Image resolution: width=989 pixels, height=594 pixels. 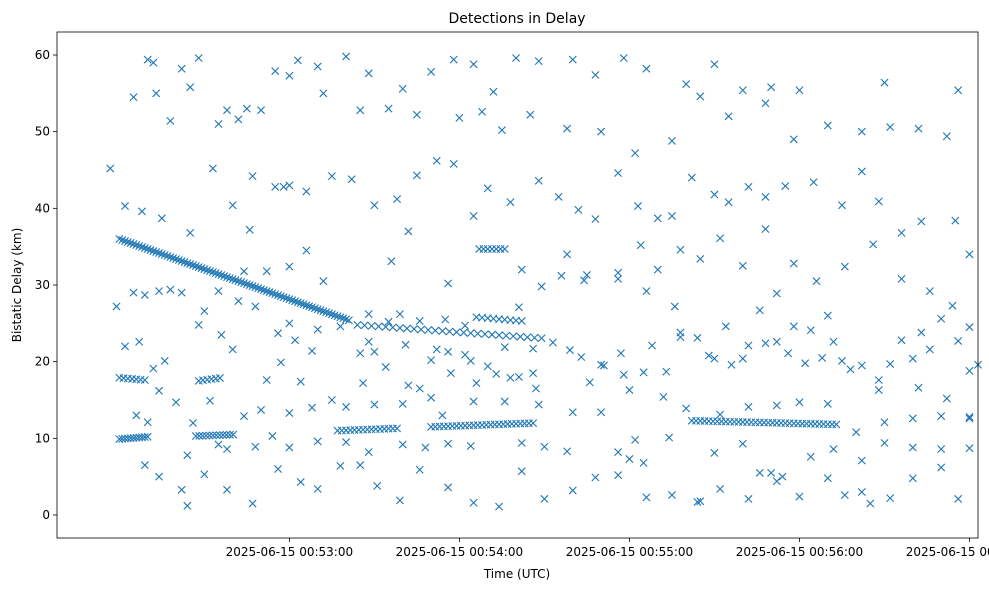 What do you see at coordinates (46, 515) in the screenshot?
I see `y-tick-label: 0` at bounding box center [46, 515].